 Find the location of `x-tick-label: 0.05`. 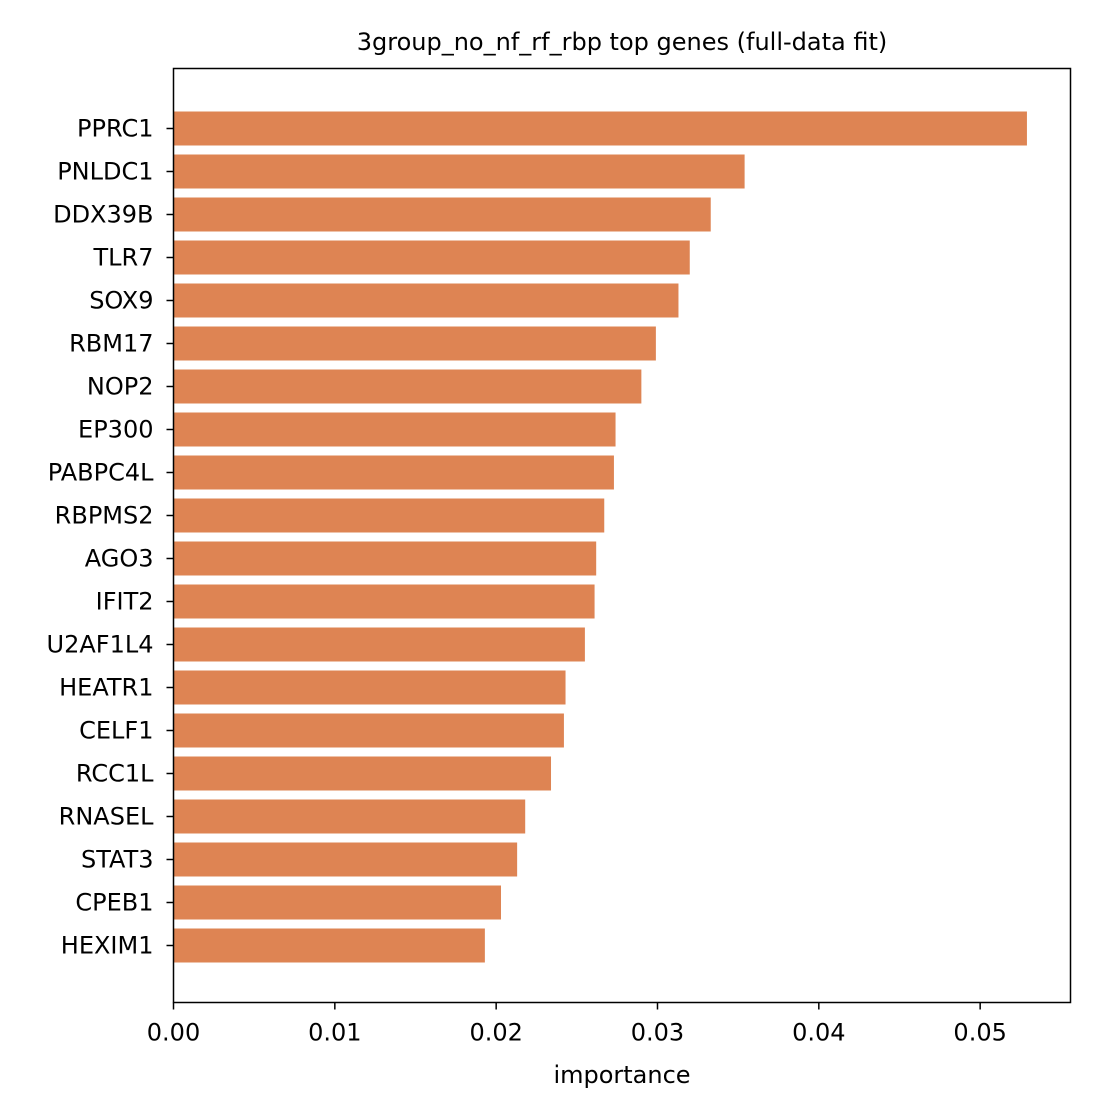

x-tick-label: 0.05 is located at coordinates (979, 1033).